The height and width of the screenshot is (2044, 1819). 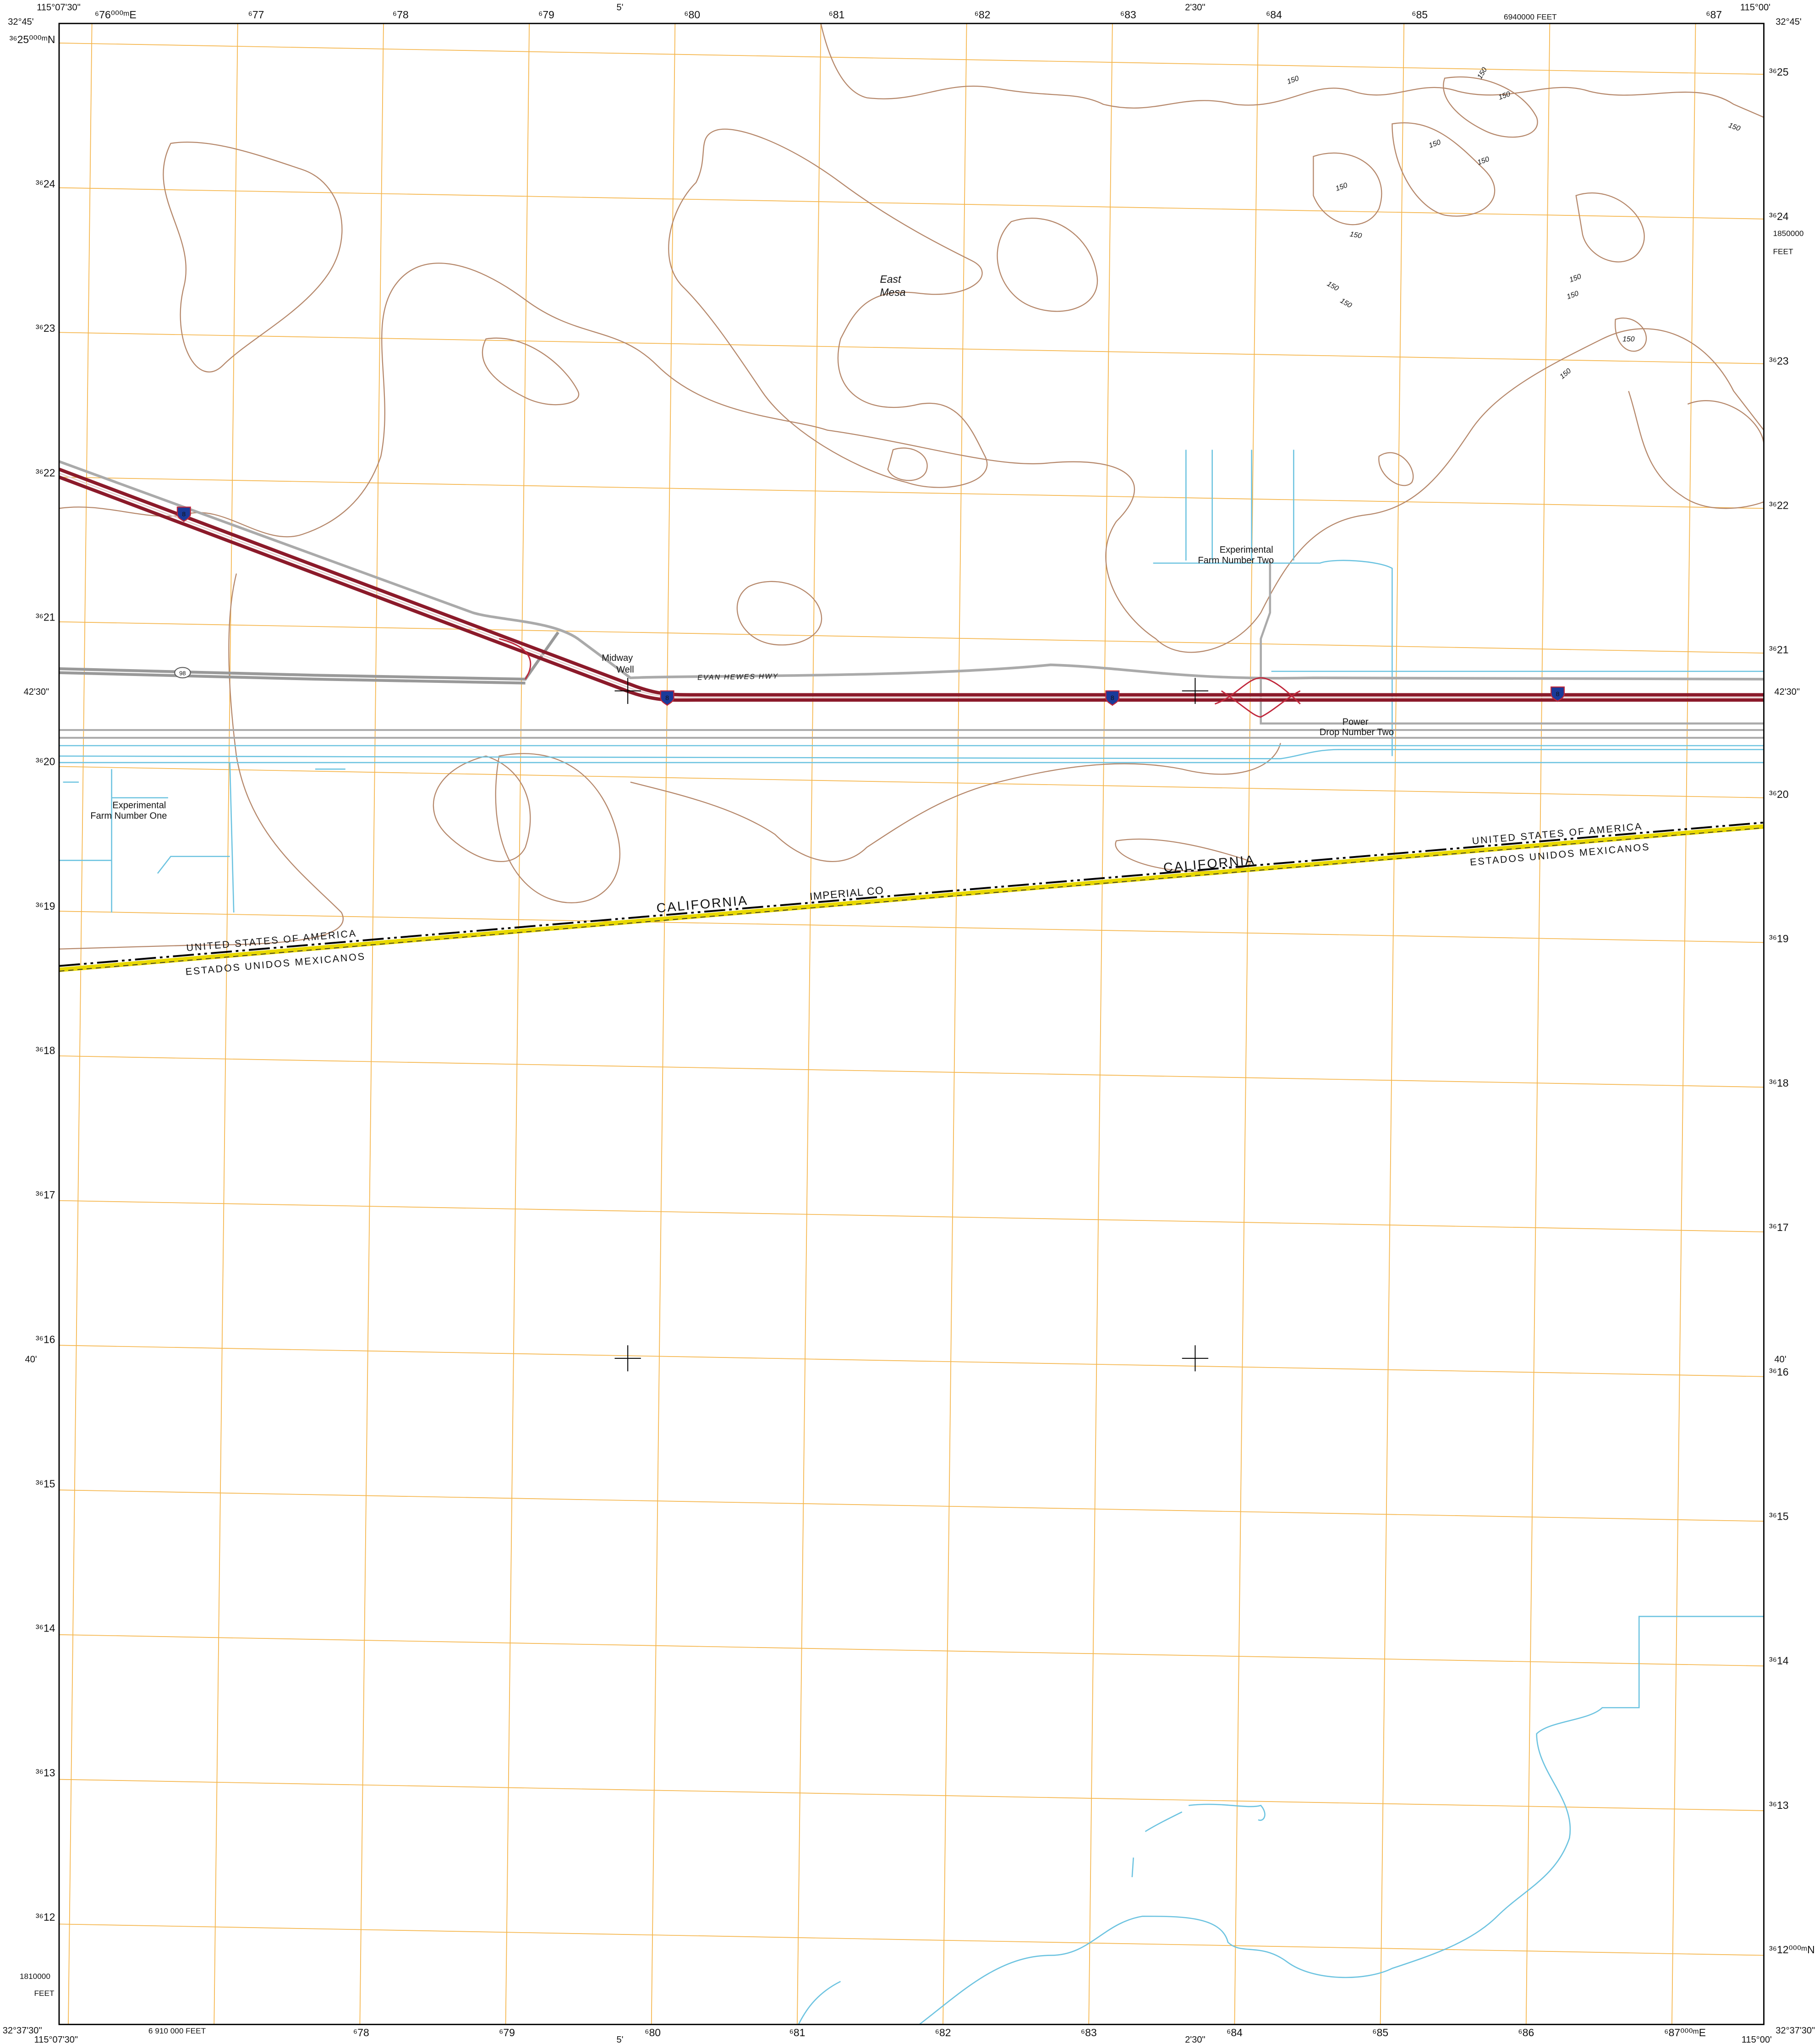 I want to click on wash, so click(x=1342, y=1820).